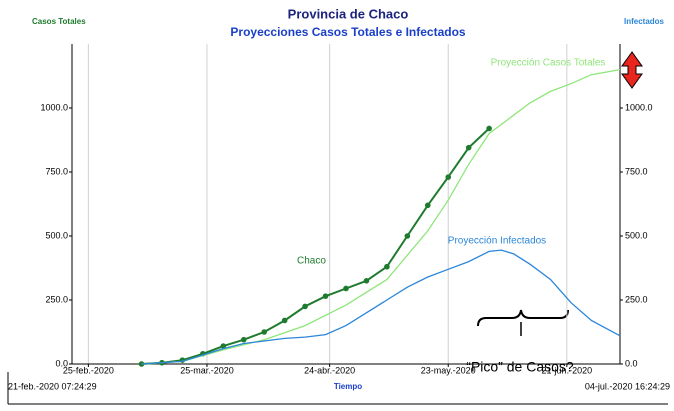 Image resolution: width=674 pixels, height=411 pixels. Describe the element at coordinates (639, 107) in the screenshot. I see `y2-tick-label: 1000.0` at that location.